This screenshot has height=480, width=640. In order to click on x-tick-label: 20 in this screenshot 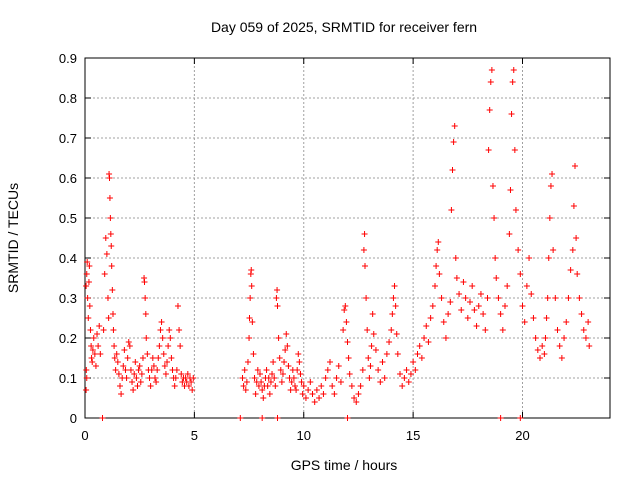, I will do `click(522, 435)`.